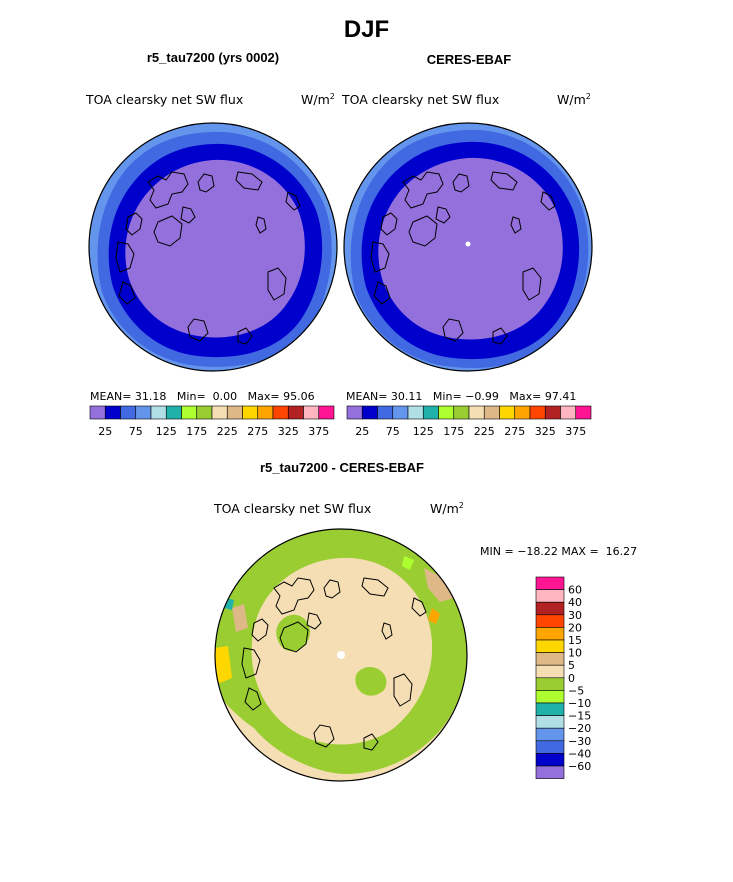  I want to click on diff-east-orange, so click(434, 616).